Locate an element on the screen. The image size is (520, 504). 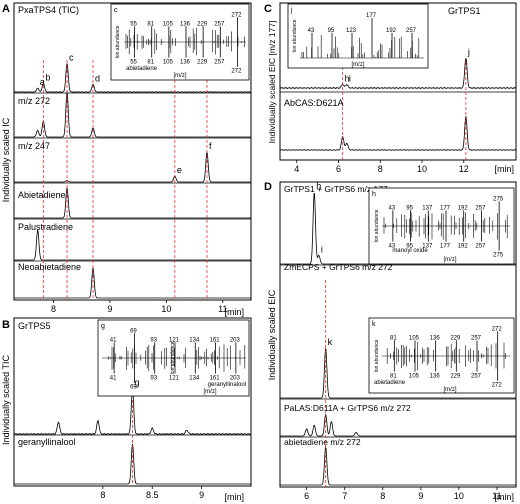
panel-d-letter: D is located at coordinates (268, 187).